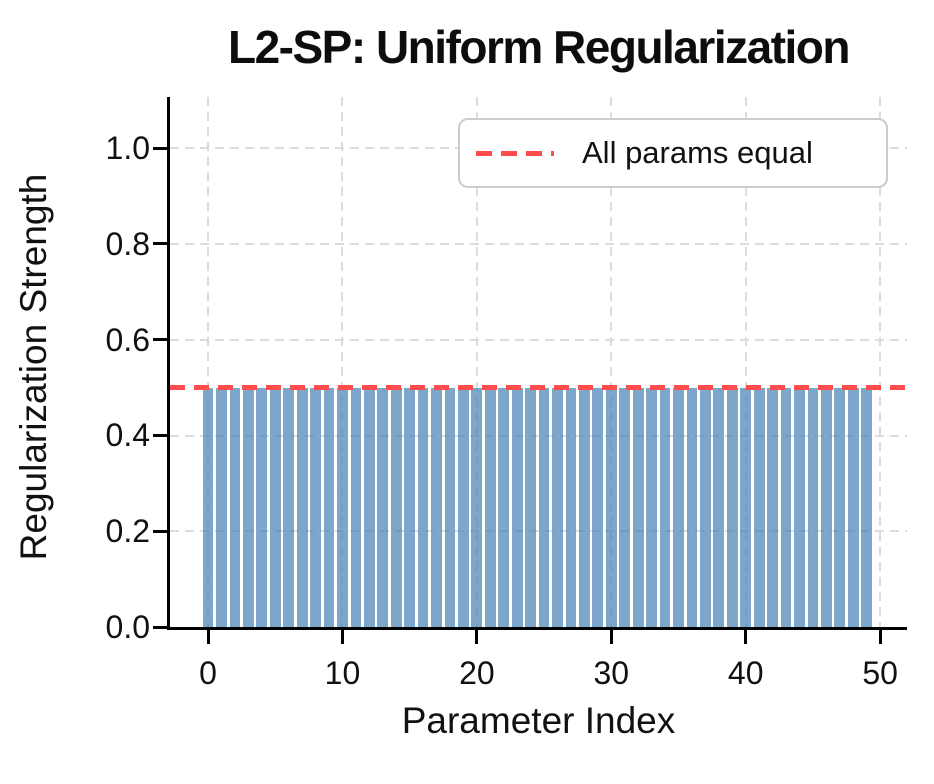  Describe the element at coordinates (538, 720) in the screenshot. I see `x-axis-label: Parameter Index` at that location.